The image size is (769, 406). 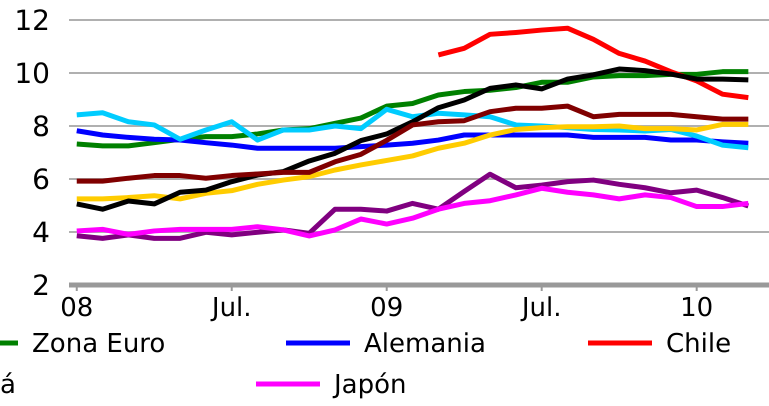 I want to click on x-tick-label: 09, so click(x=387, y=308).